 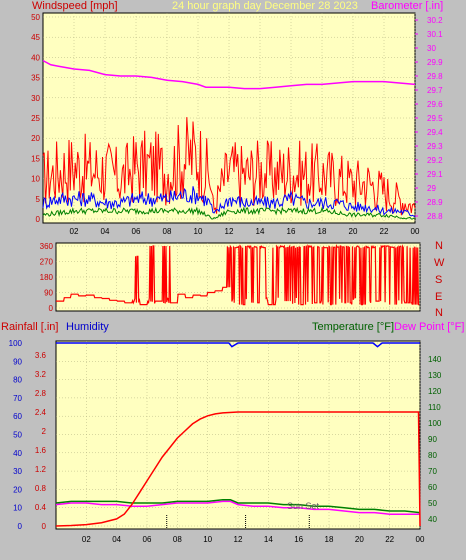 I want to click on sunset-annotation: Sun Set, so click(x=303, y=506).